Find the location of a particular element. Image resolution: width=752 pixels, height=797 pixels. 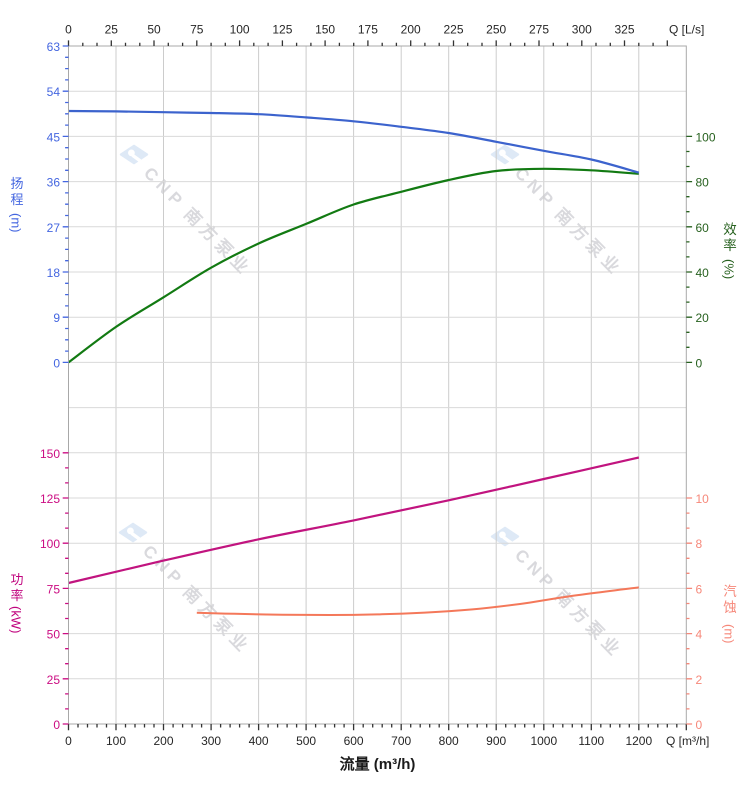

svg-text: 4 is located at coordinates (699, 635).